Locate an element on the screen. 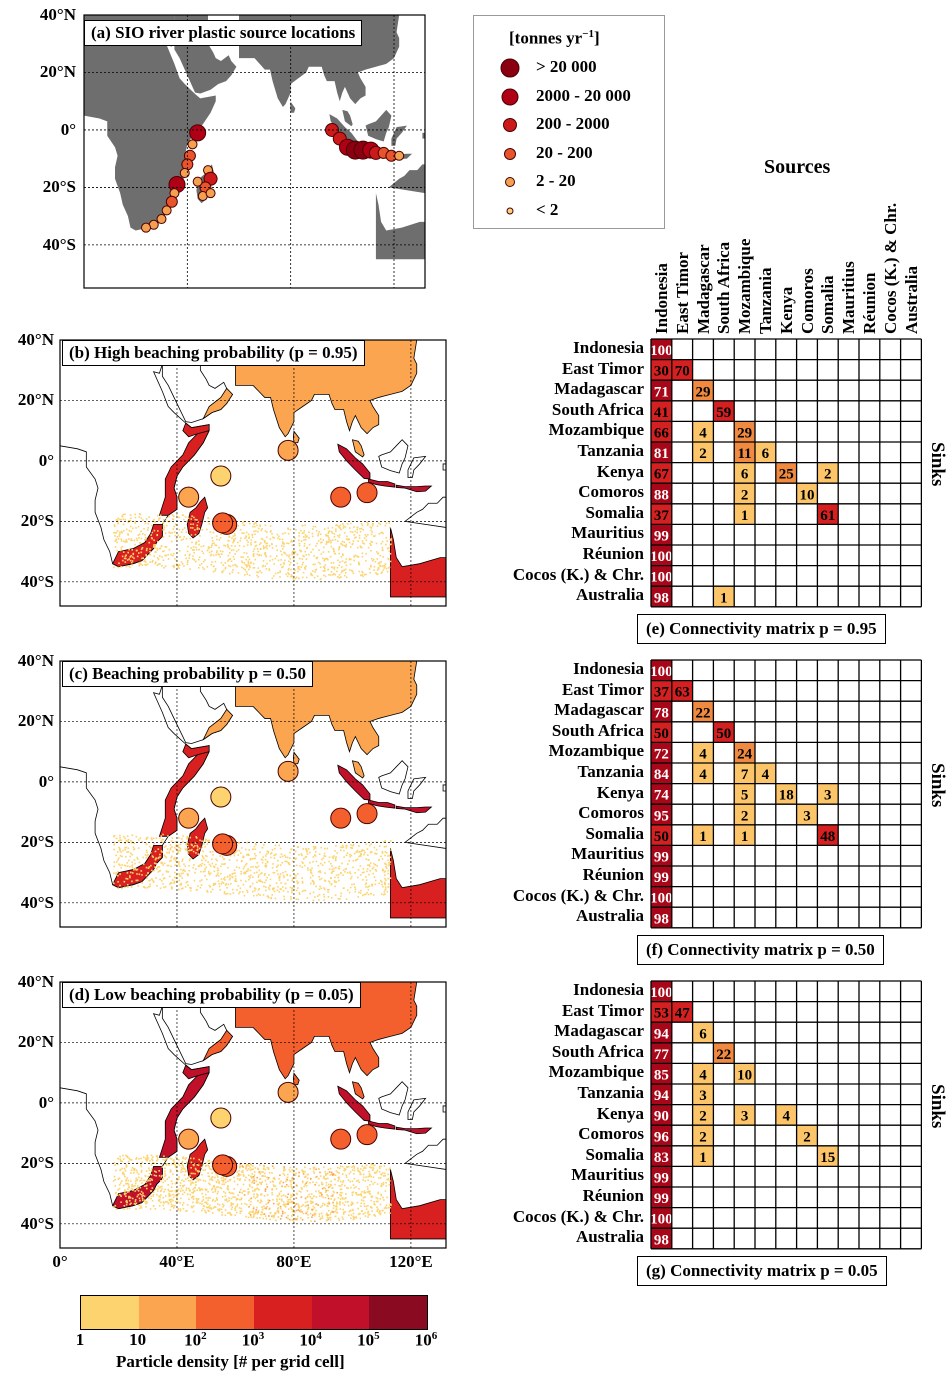  landmass-sulawesi is located at coordinates (417, 787).